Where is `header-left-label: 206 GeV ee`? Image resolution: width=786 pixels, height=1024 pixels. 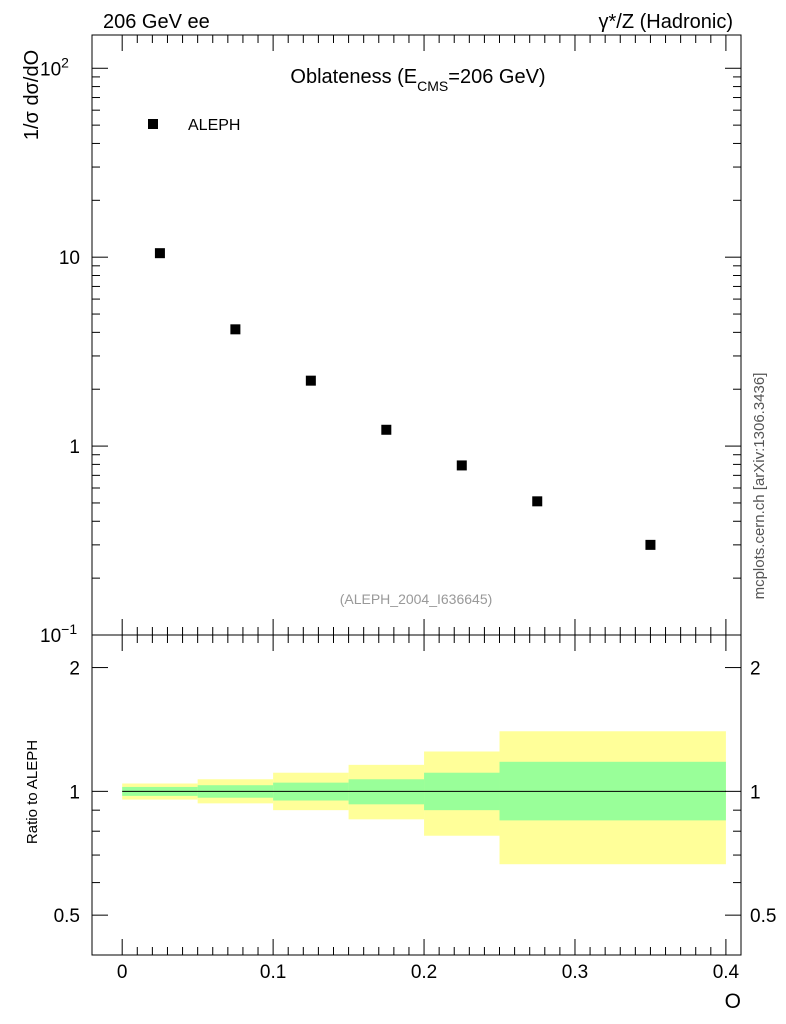
header-left-label: 206 GeV ee is located at coordinates (156, 22).